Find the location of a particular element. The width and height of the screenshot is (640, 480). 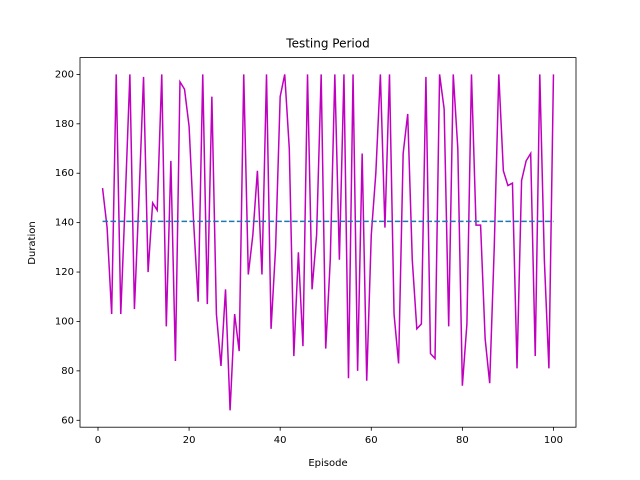

y-tick-label: 80 is located at coordinates (67, 371).